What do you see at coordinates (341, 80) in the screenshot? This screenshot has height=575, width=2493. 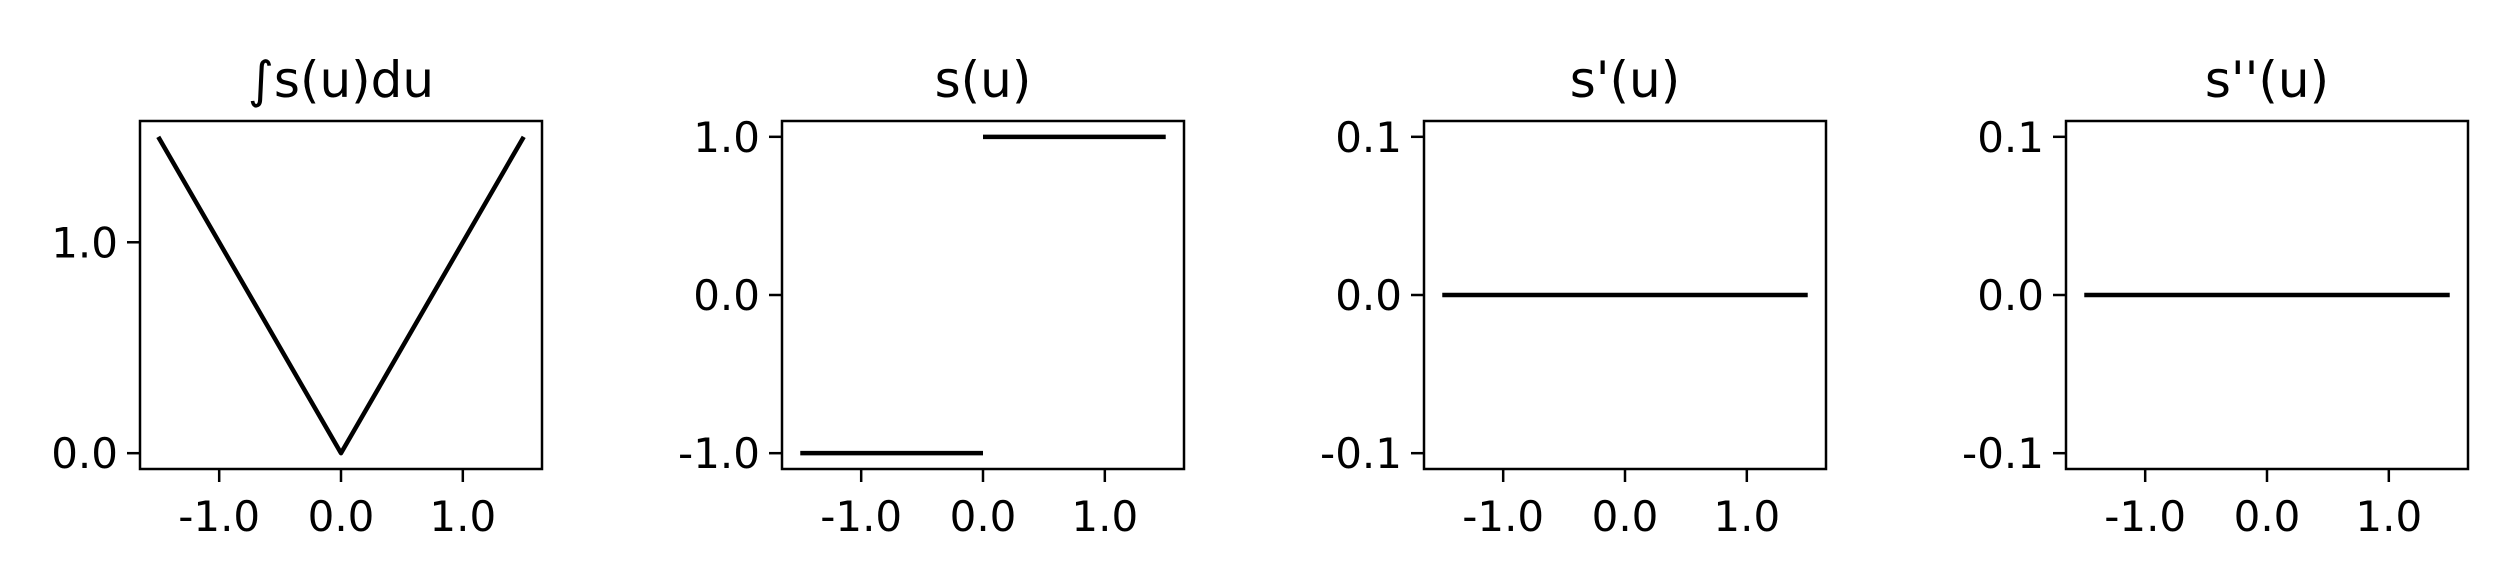 I see `panel-title: ∫s(u)du` at bounding box center [341, 80].